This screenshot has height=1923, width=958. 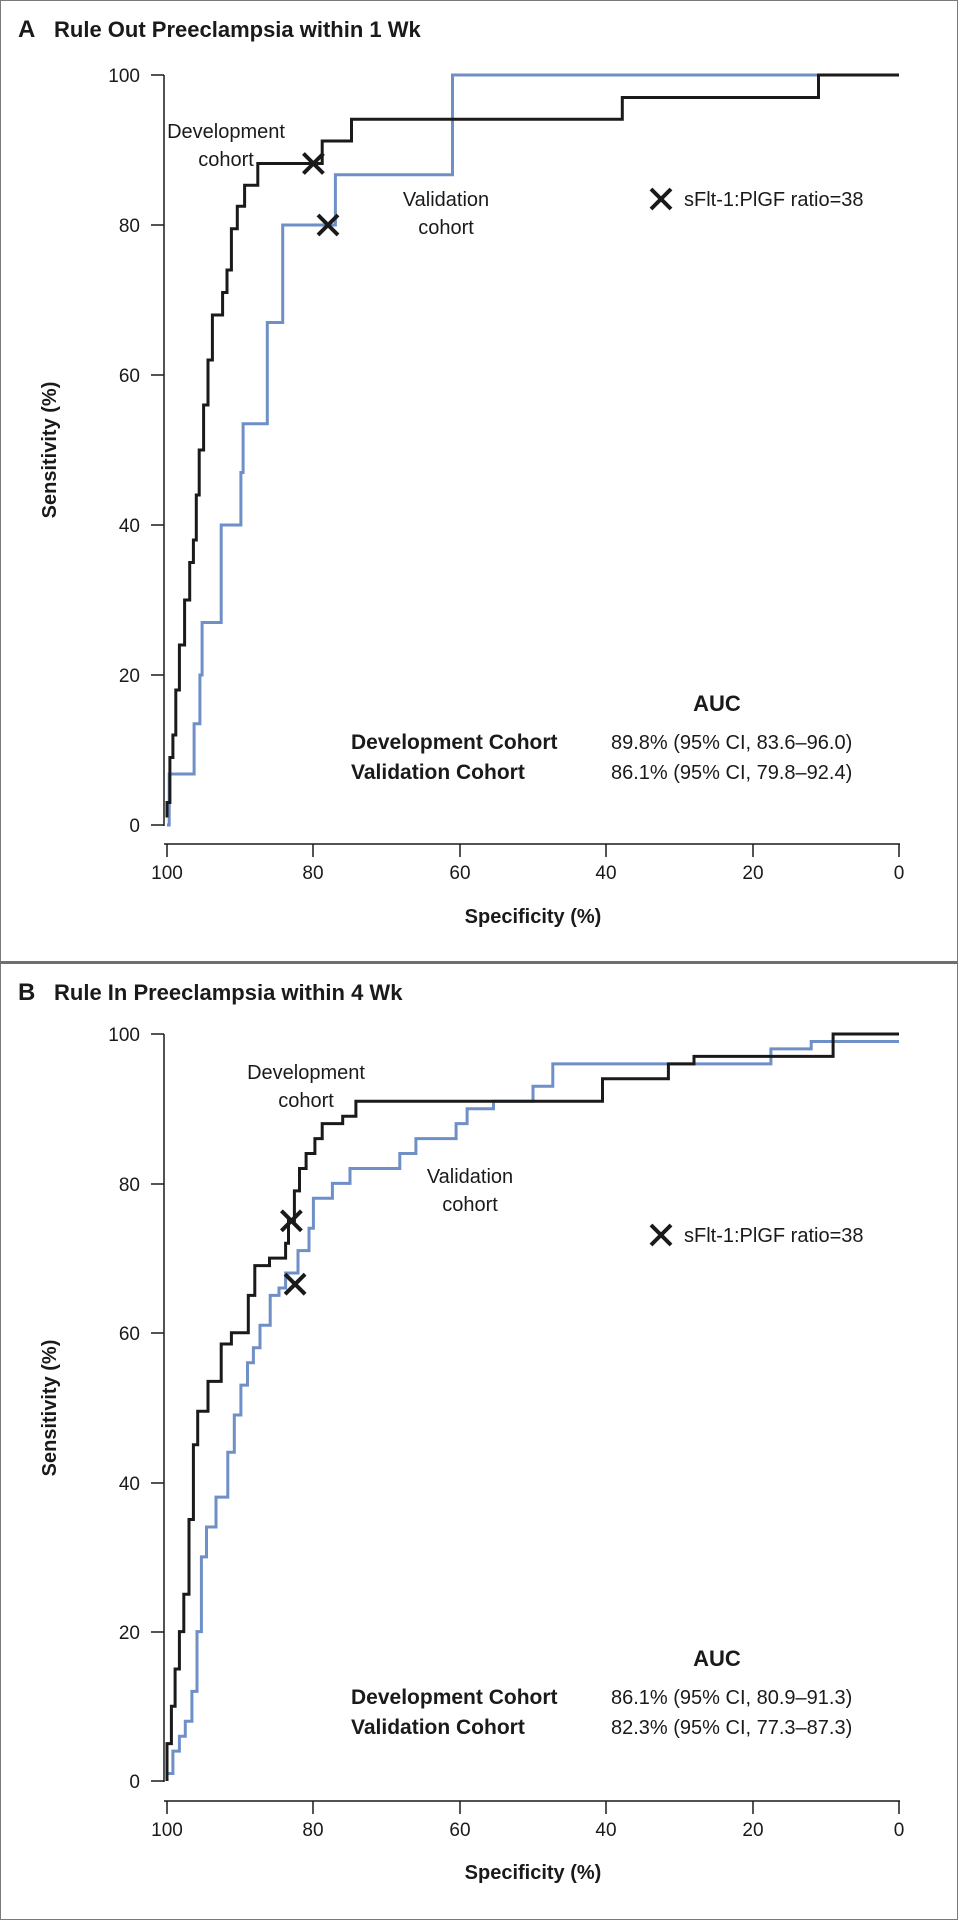 I want to click on auc-row-value: 86.1% (95% CI, 80.9–91.3), so click(x=731, y=1698).